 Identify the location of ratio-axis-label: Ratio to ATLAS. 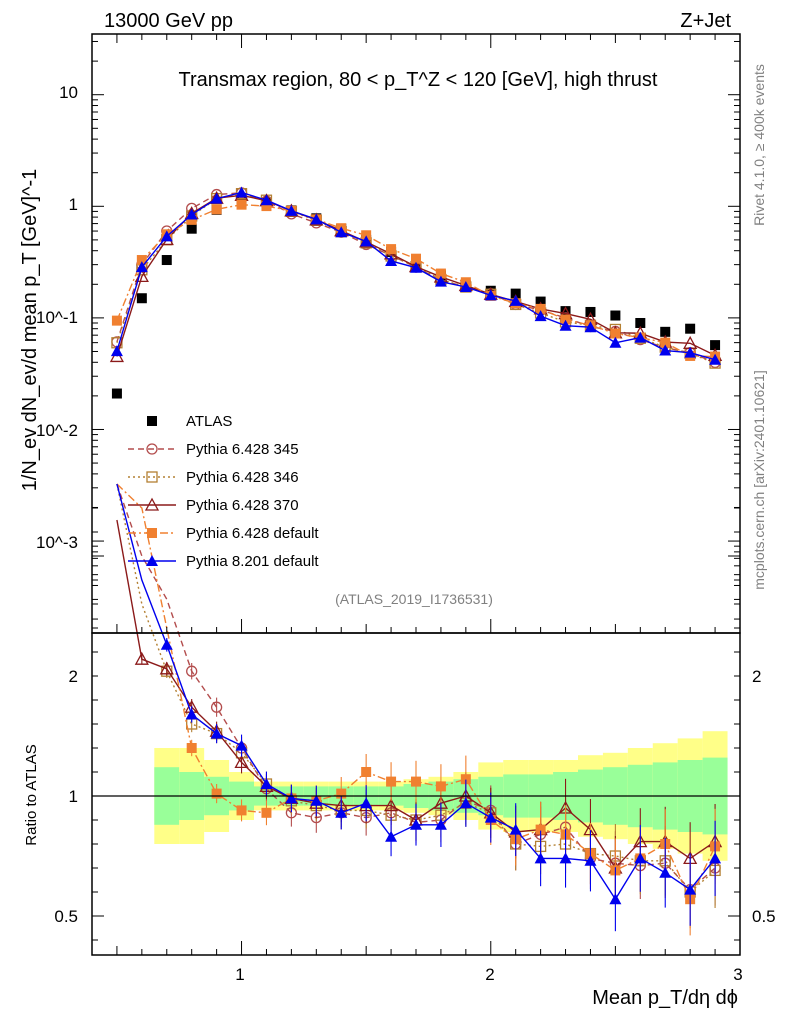
(31, 794).